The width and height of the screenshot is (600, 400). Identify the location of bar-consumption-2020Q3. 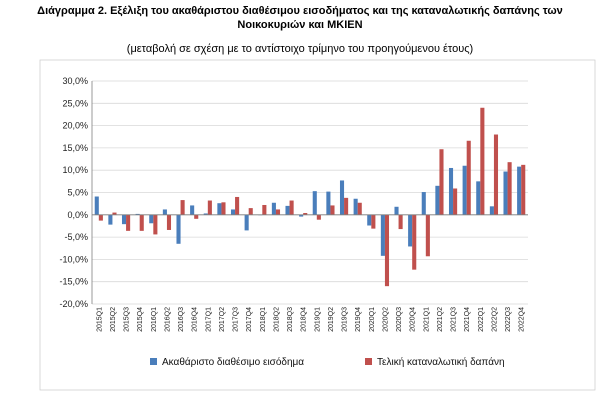
(400, 222).